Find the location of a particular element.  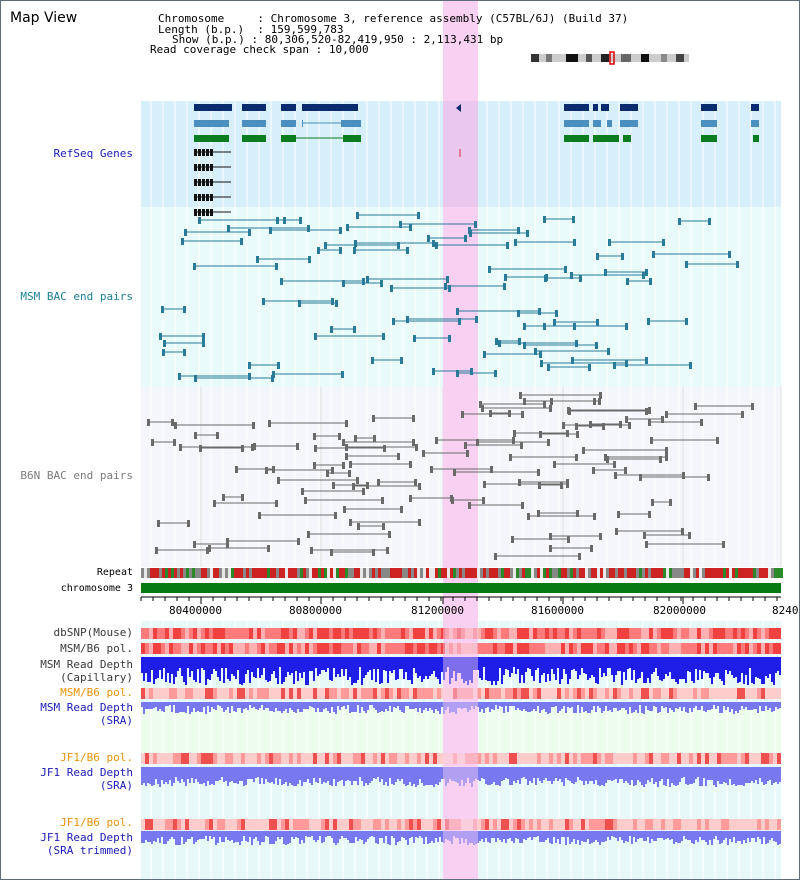

track-label-msm-b6-pol: MSM/B6 pol. is located at coordinates (96, 648).